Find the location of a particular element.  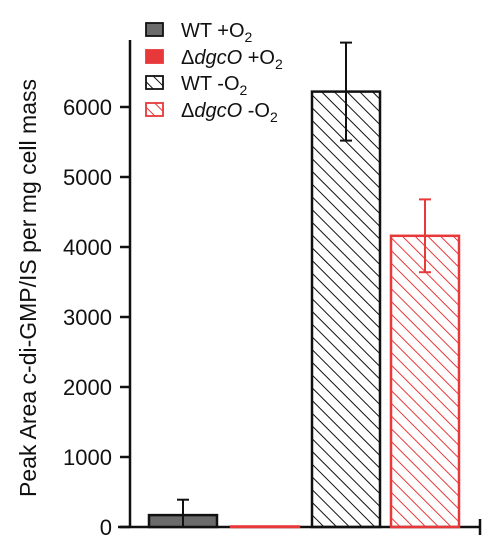

legend-label-3: WT -O2 is located at coordinates (214, 85).